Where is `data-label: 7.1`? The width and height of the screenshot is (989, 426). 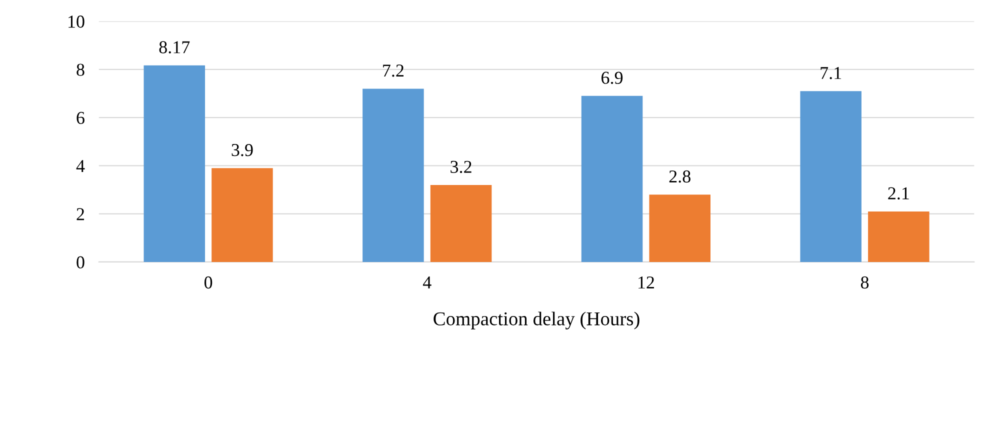 data-label: 7.1 is located at coordinates (831, 73).